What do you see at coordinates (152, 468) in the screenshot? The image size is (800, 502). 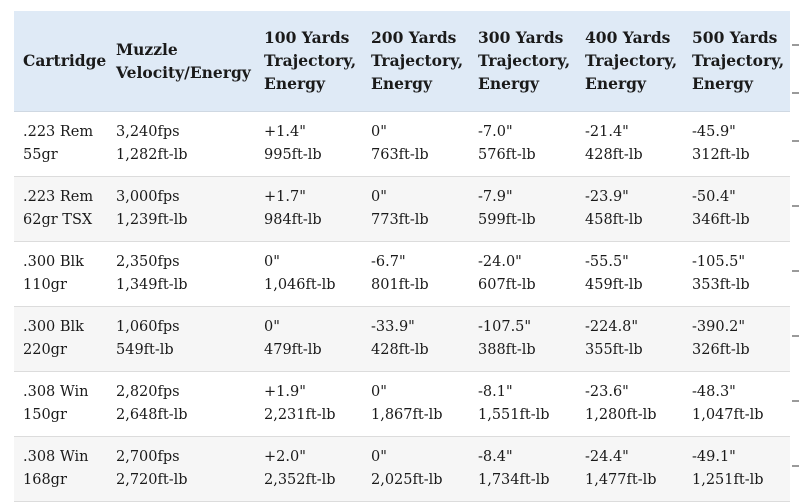 I see `cell-muzzle: 2,700fps 2,720ft-lb` at bounding box center [152, 468].